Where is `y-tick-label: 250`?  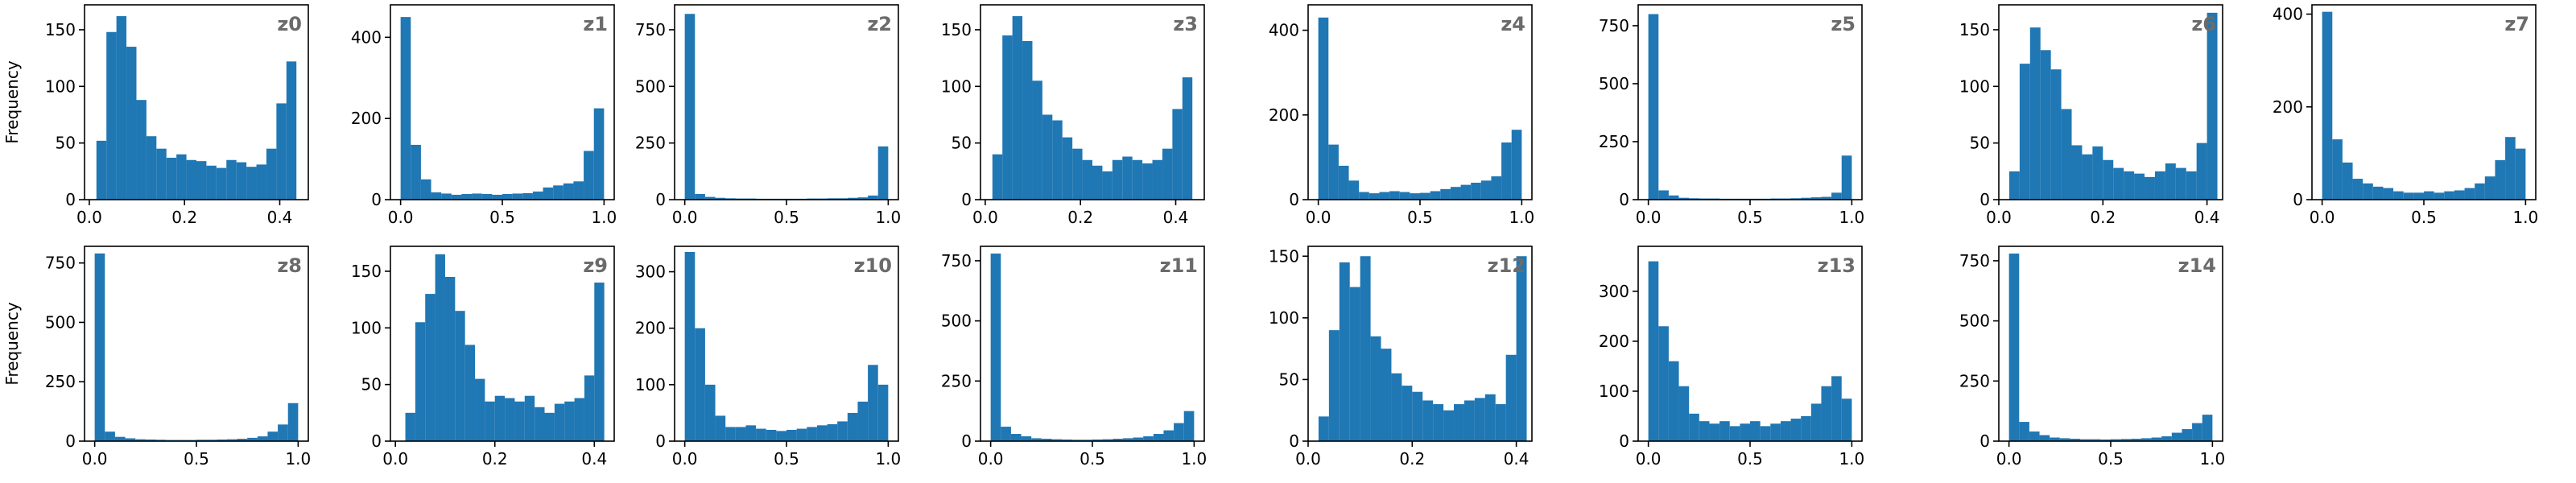
y-tick-label: 250 is located at coordinates (60, 381).